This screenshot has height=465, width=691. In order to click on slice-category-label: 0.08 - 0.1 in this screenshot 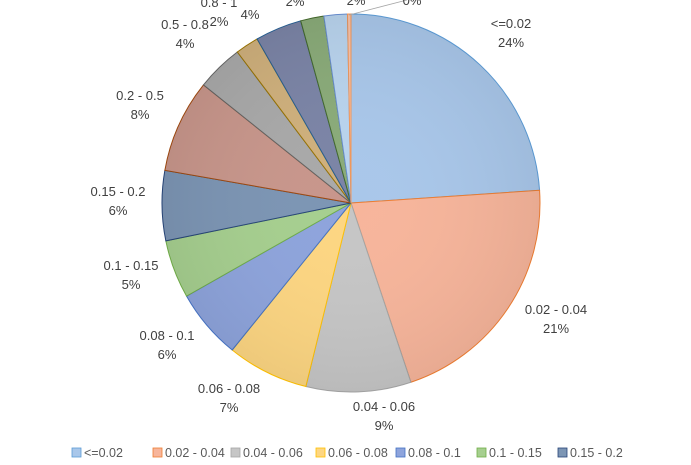, I will do `click(167, 335)`.